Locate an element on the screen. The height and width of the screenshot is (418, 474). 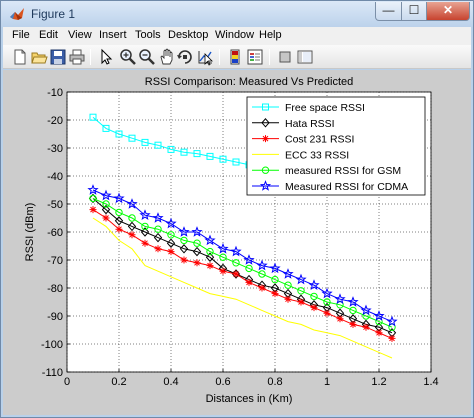
x-tick-label: 0.4 is located at coordinates (170, 382).